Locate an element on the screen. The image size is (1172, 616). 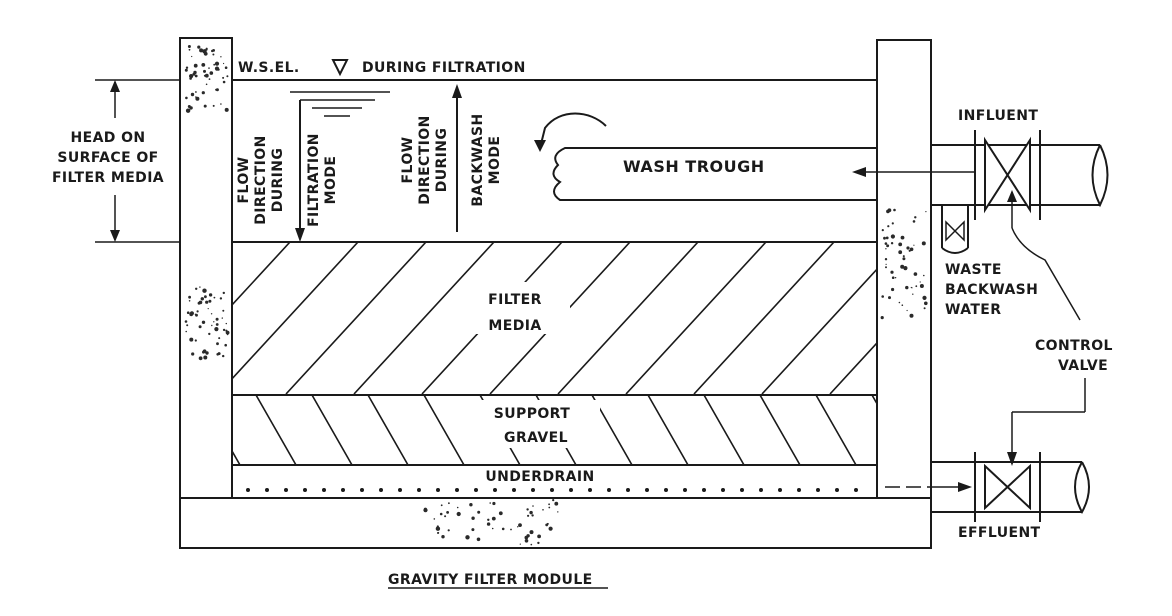
waste-valve-icon is located at coordinates (955, 231).